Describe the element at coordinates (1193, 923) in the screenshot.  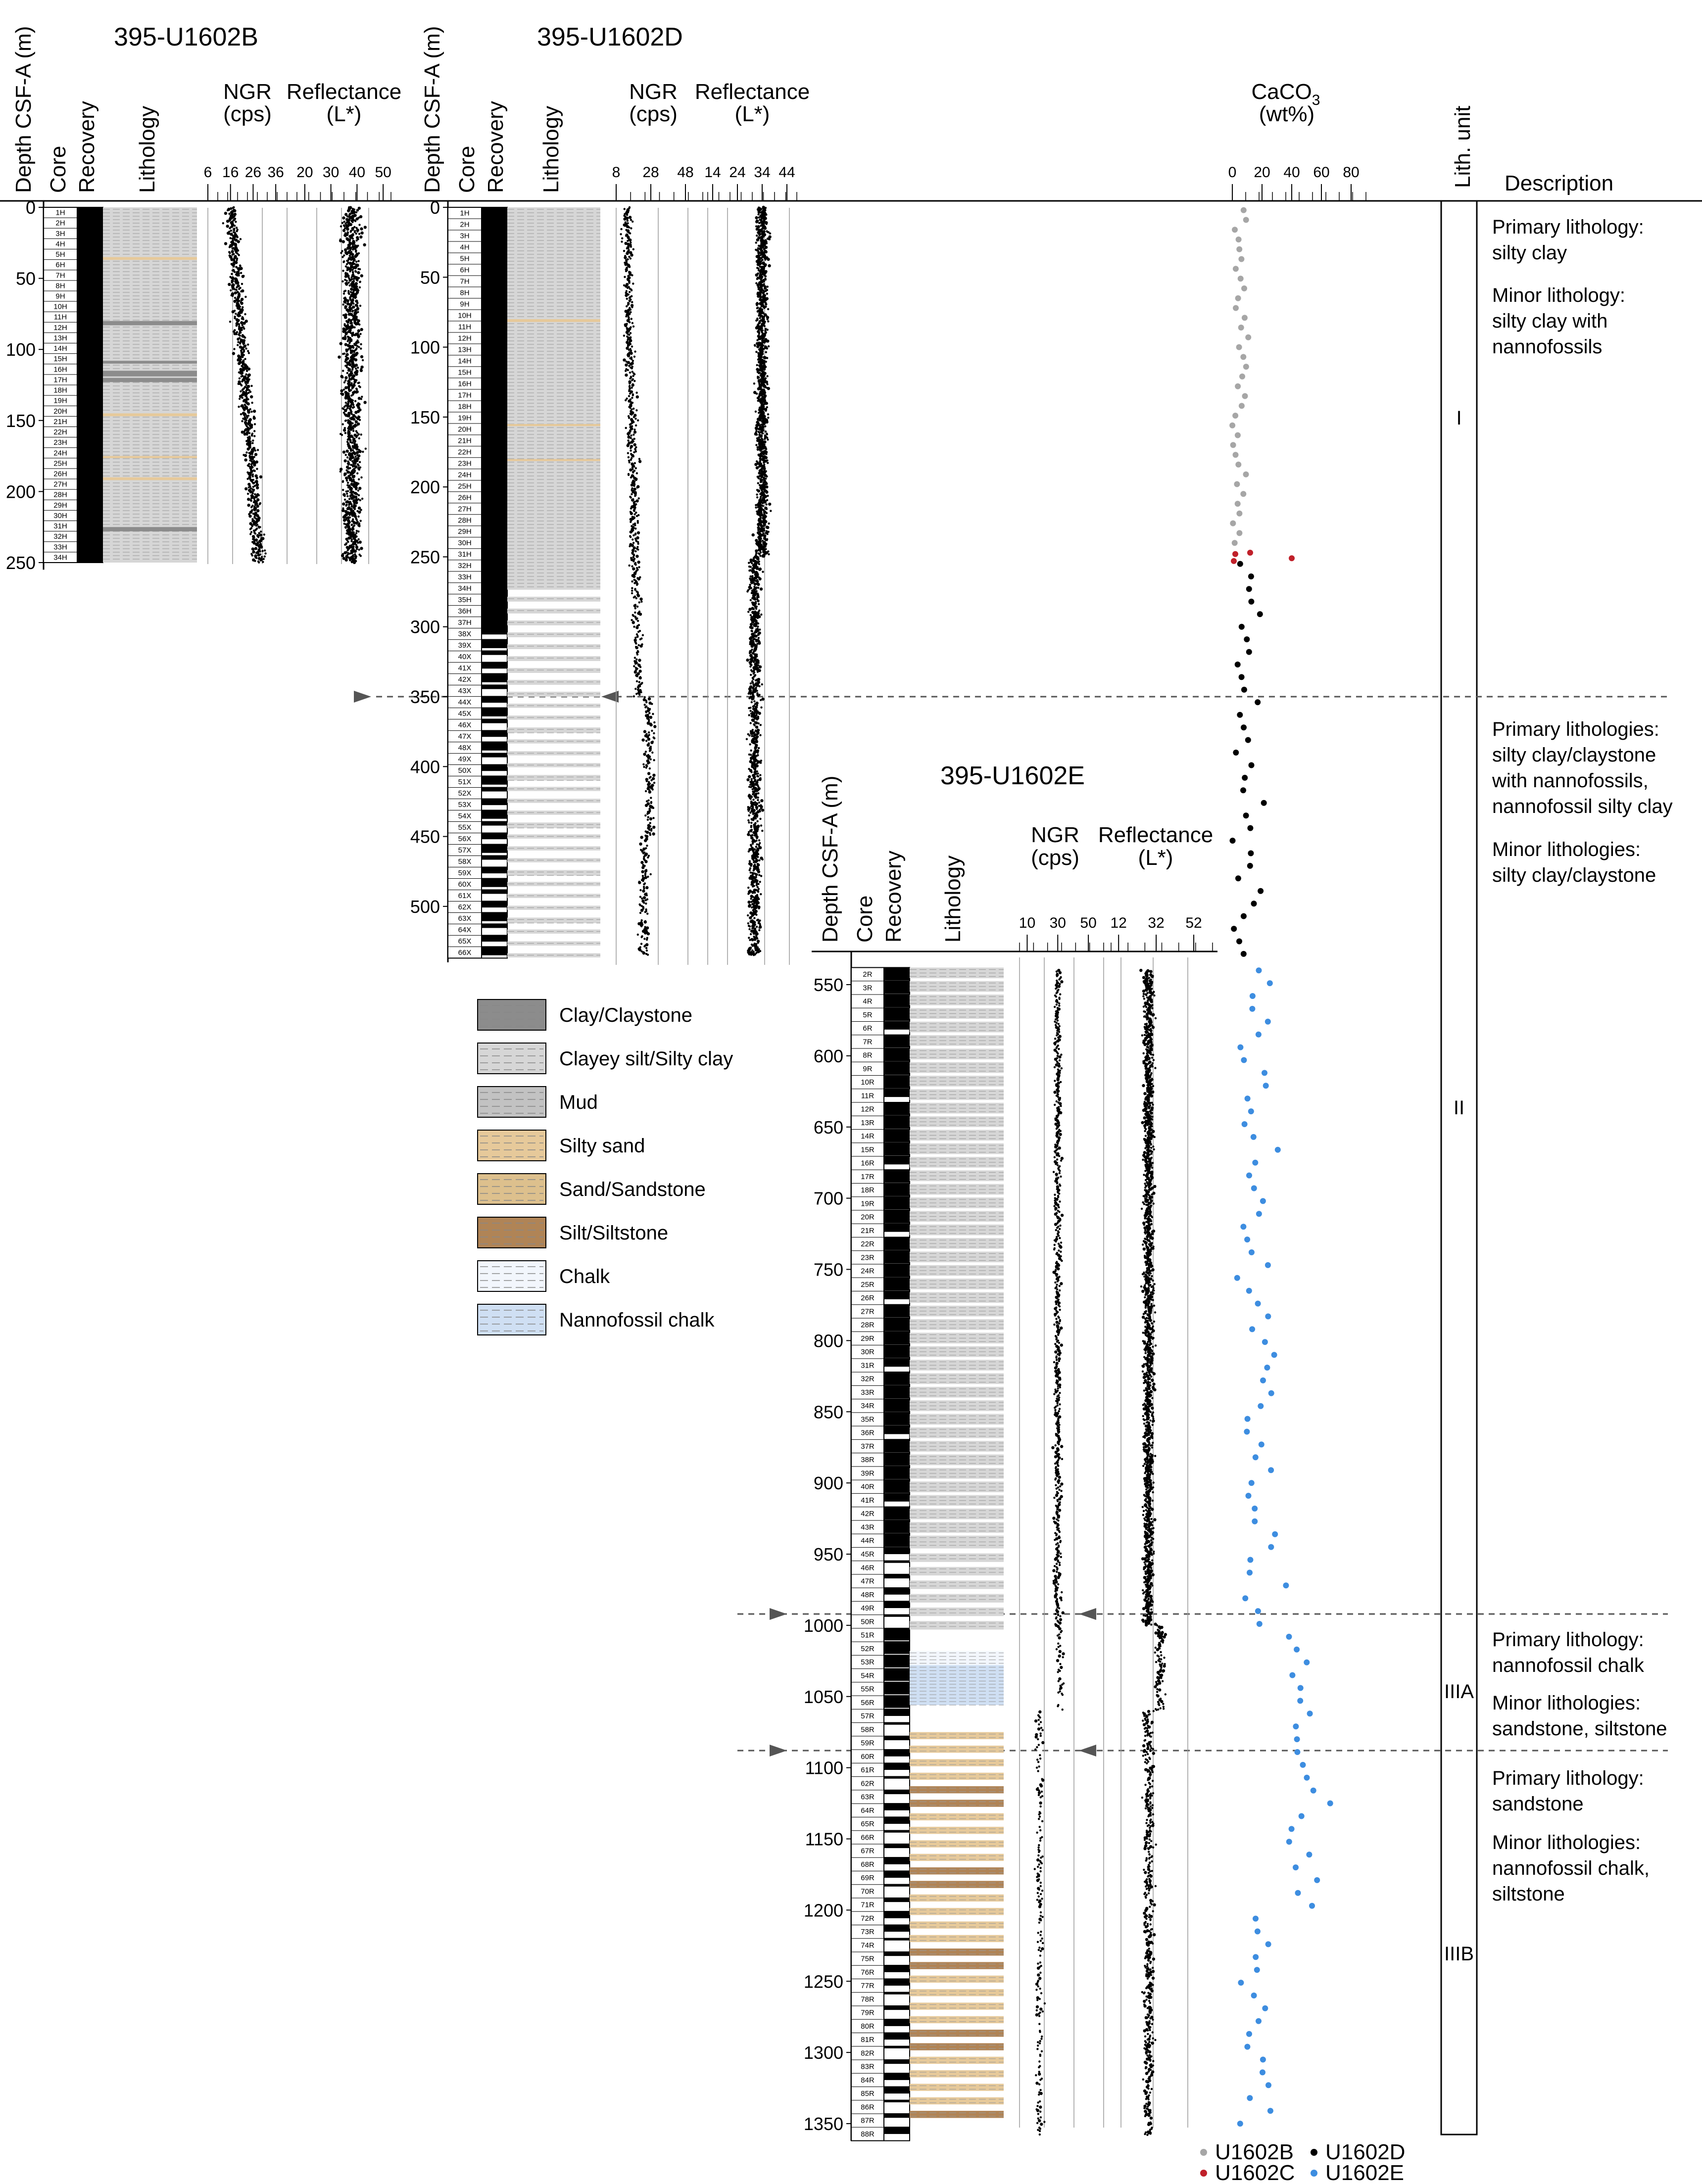
I see `axis-tick-label: 52` at that location.